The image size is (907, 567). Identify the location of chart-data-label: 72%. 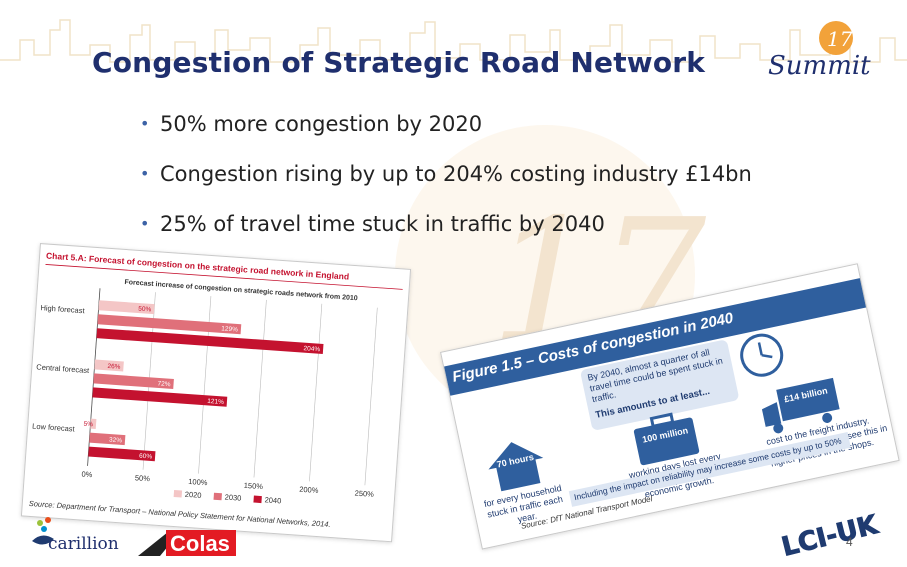
(164, 384).